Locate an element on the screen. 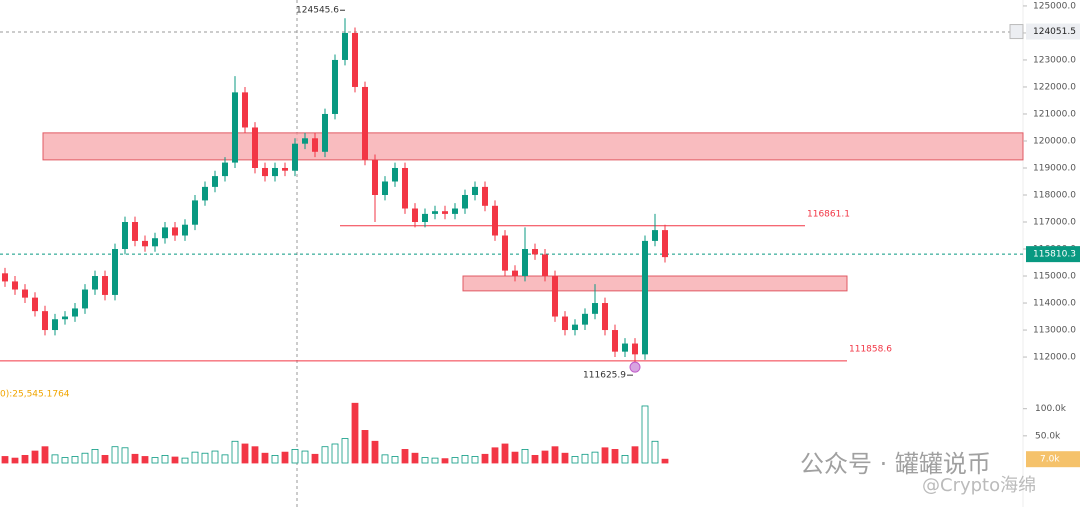  y-tick-label: 115000.0 is located at coordinates (1054, 277).